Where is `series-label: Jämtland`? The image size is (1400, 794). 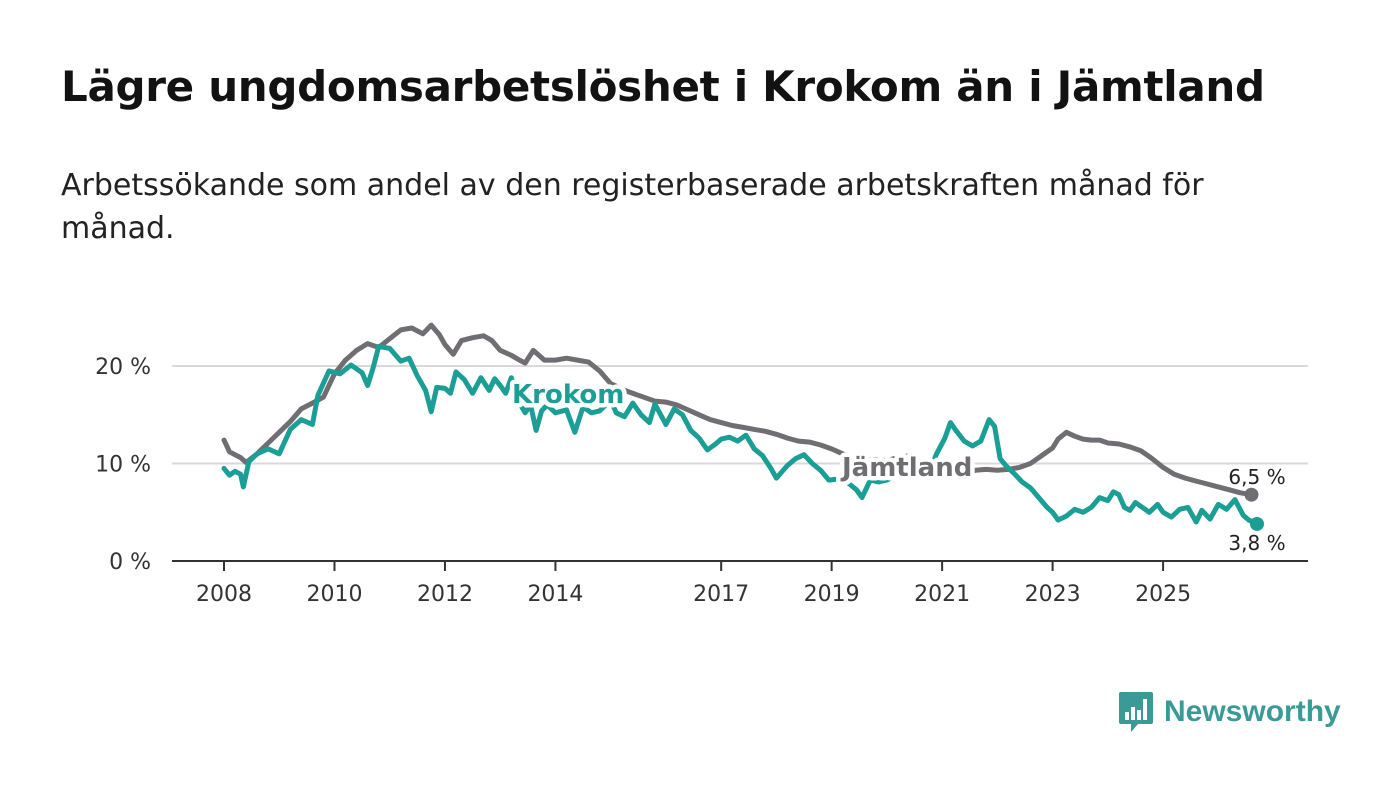 series-label: Jämtland is located at coordinates (906, 468).